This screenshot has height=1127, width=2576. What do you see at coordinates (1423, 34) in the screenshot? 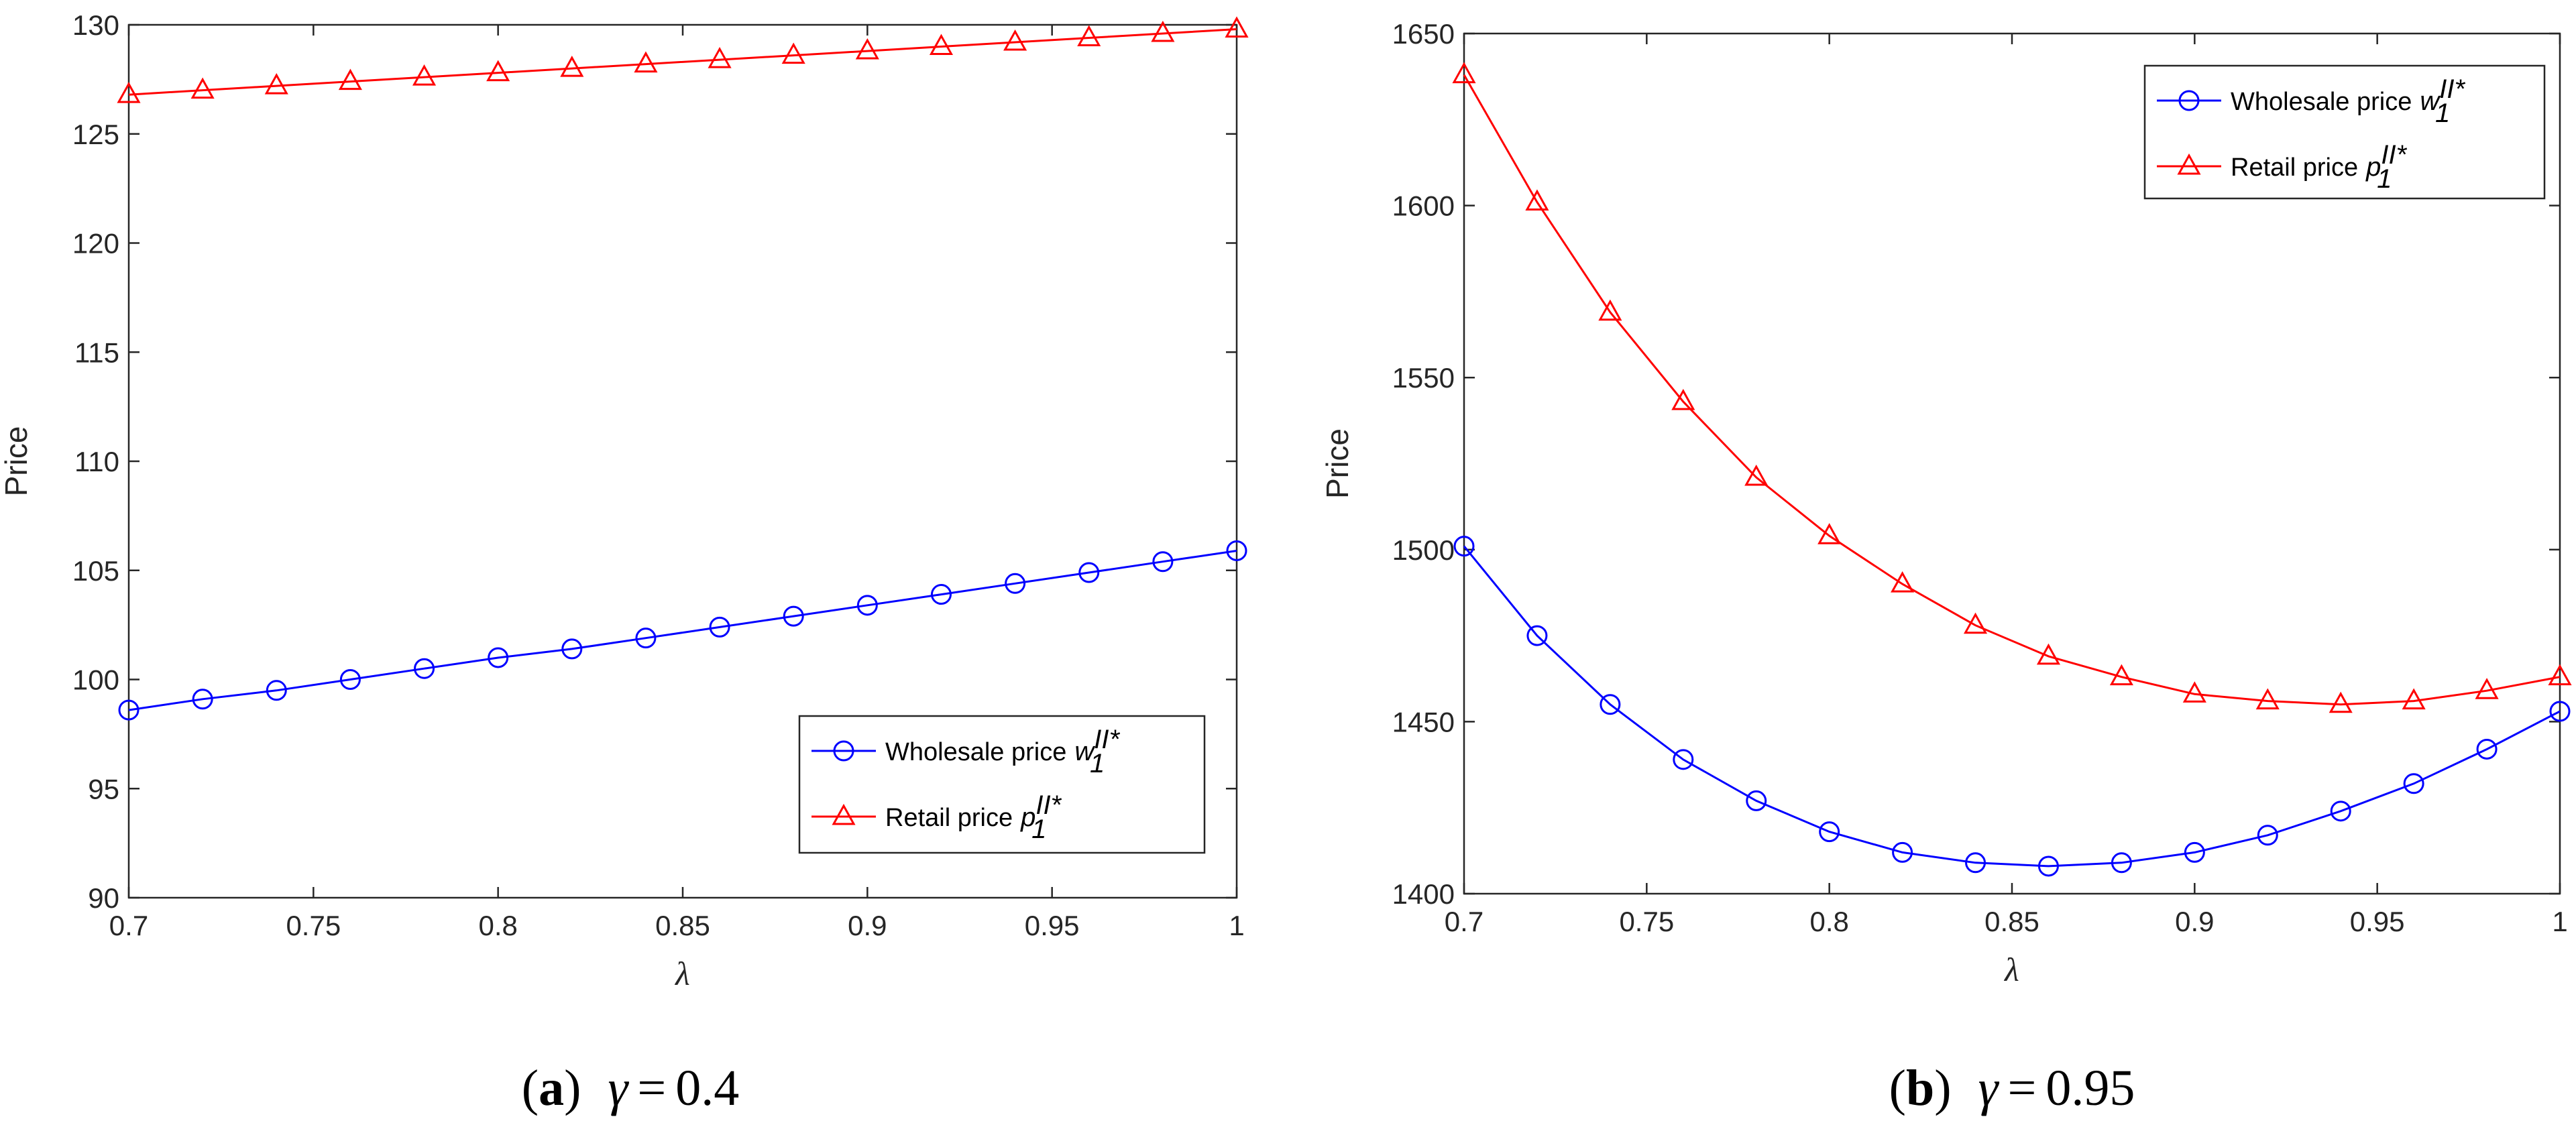
I see `y-tick-label: 1650` at bounding box center [1423, 34].